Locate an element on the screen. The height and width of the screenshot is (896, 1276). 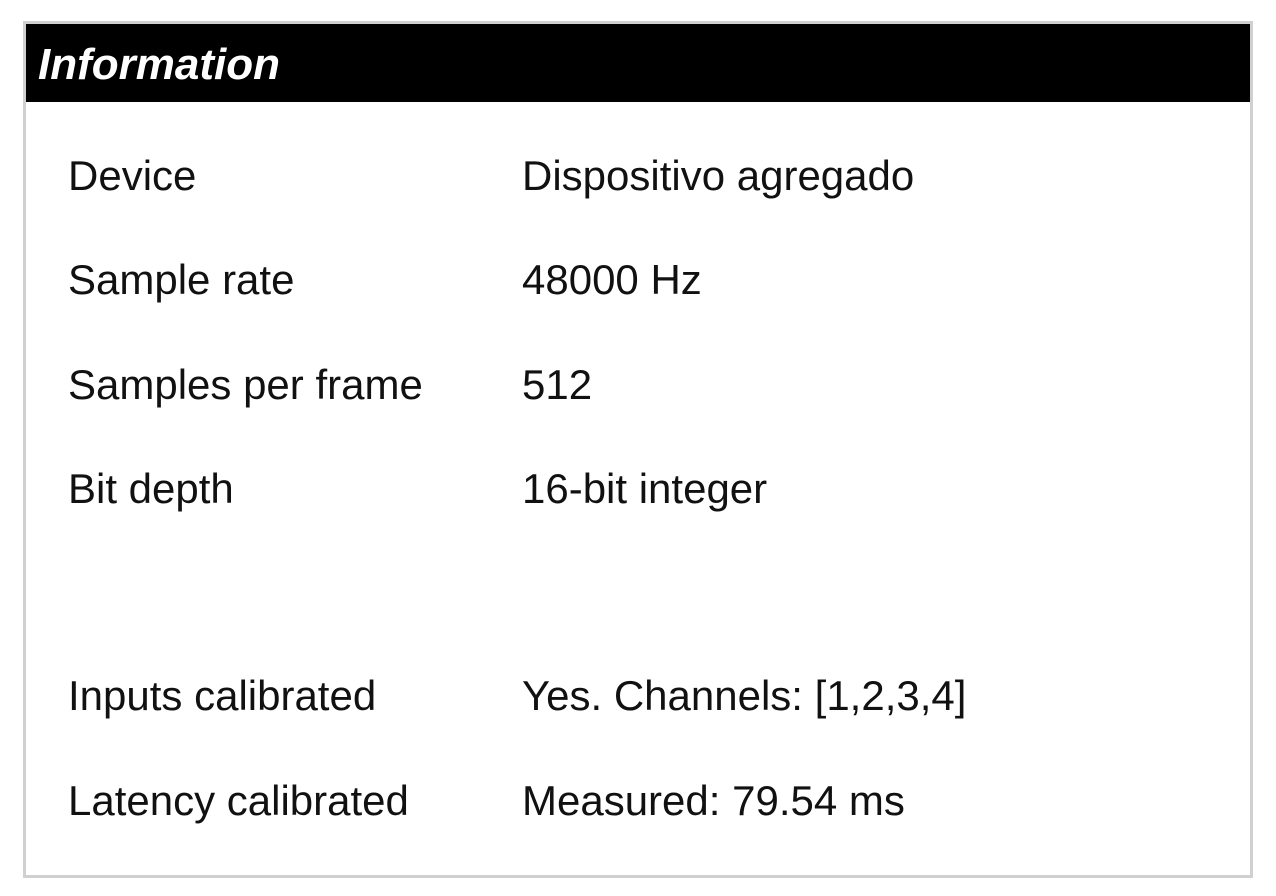
row-value: 512 is located at coordinates (557, 384).